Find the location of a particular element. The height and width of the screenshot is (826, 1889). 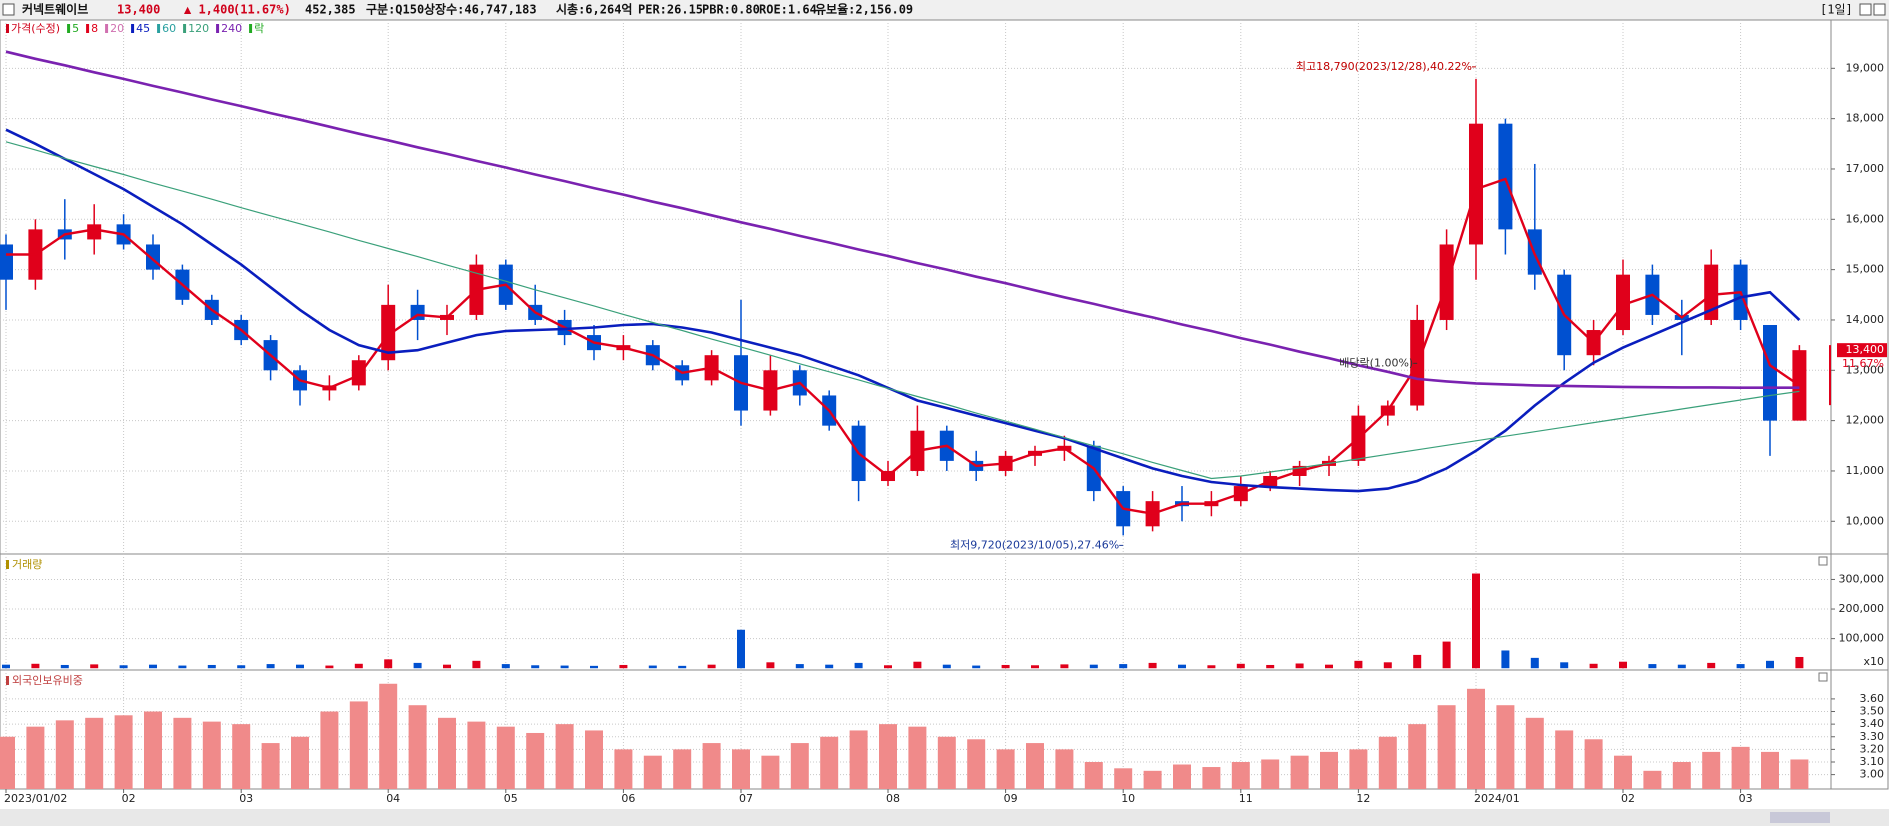

market: 구분:Q150 is located at coordinates (395, 10).